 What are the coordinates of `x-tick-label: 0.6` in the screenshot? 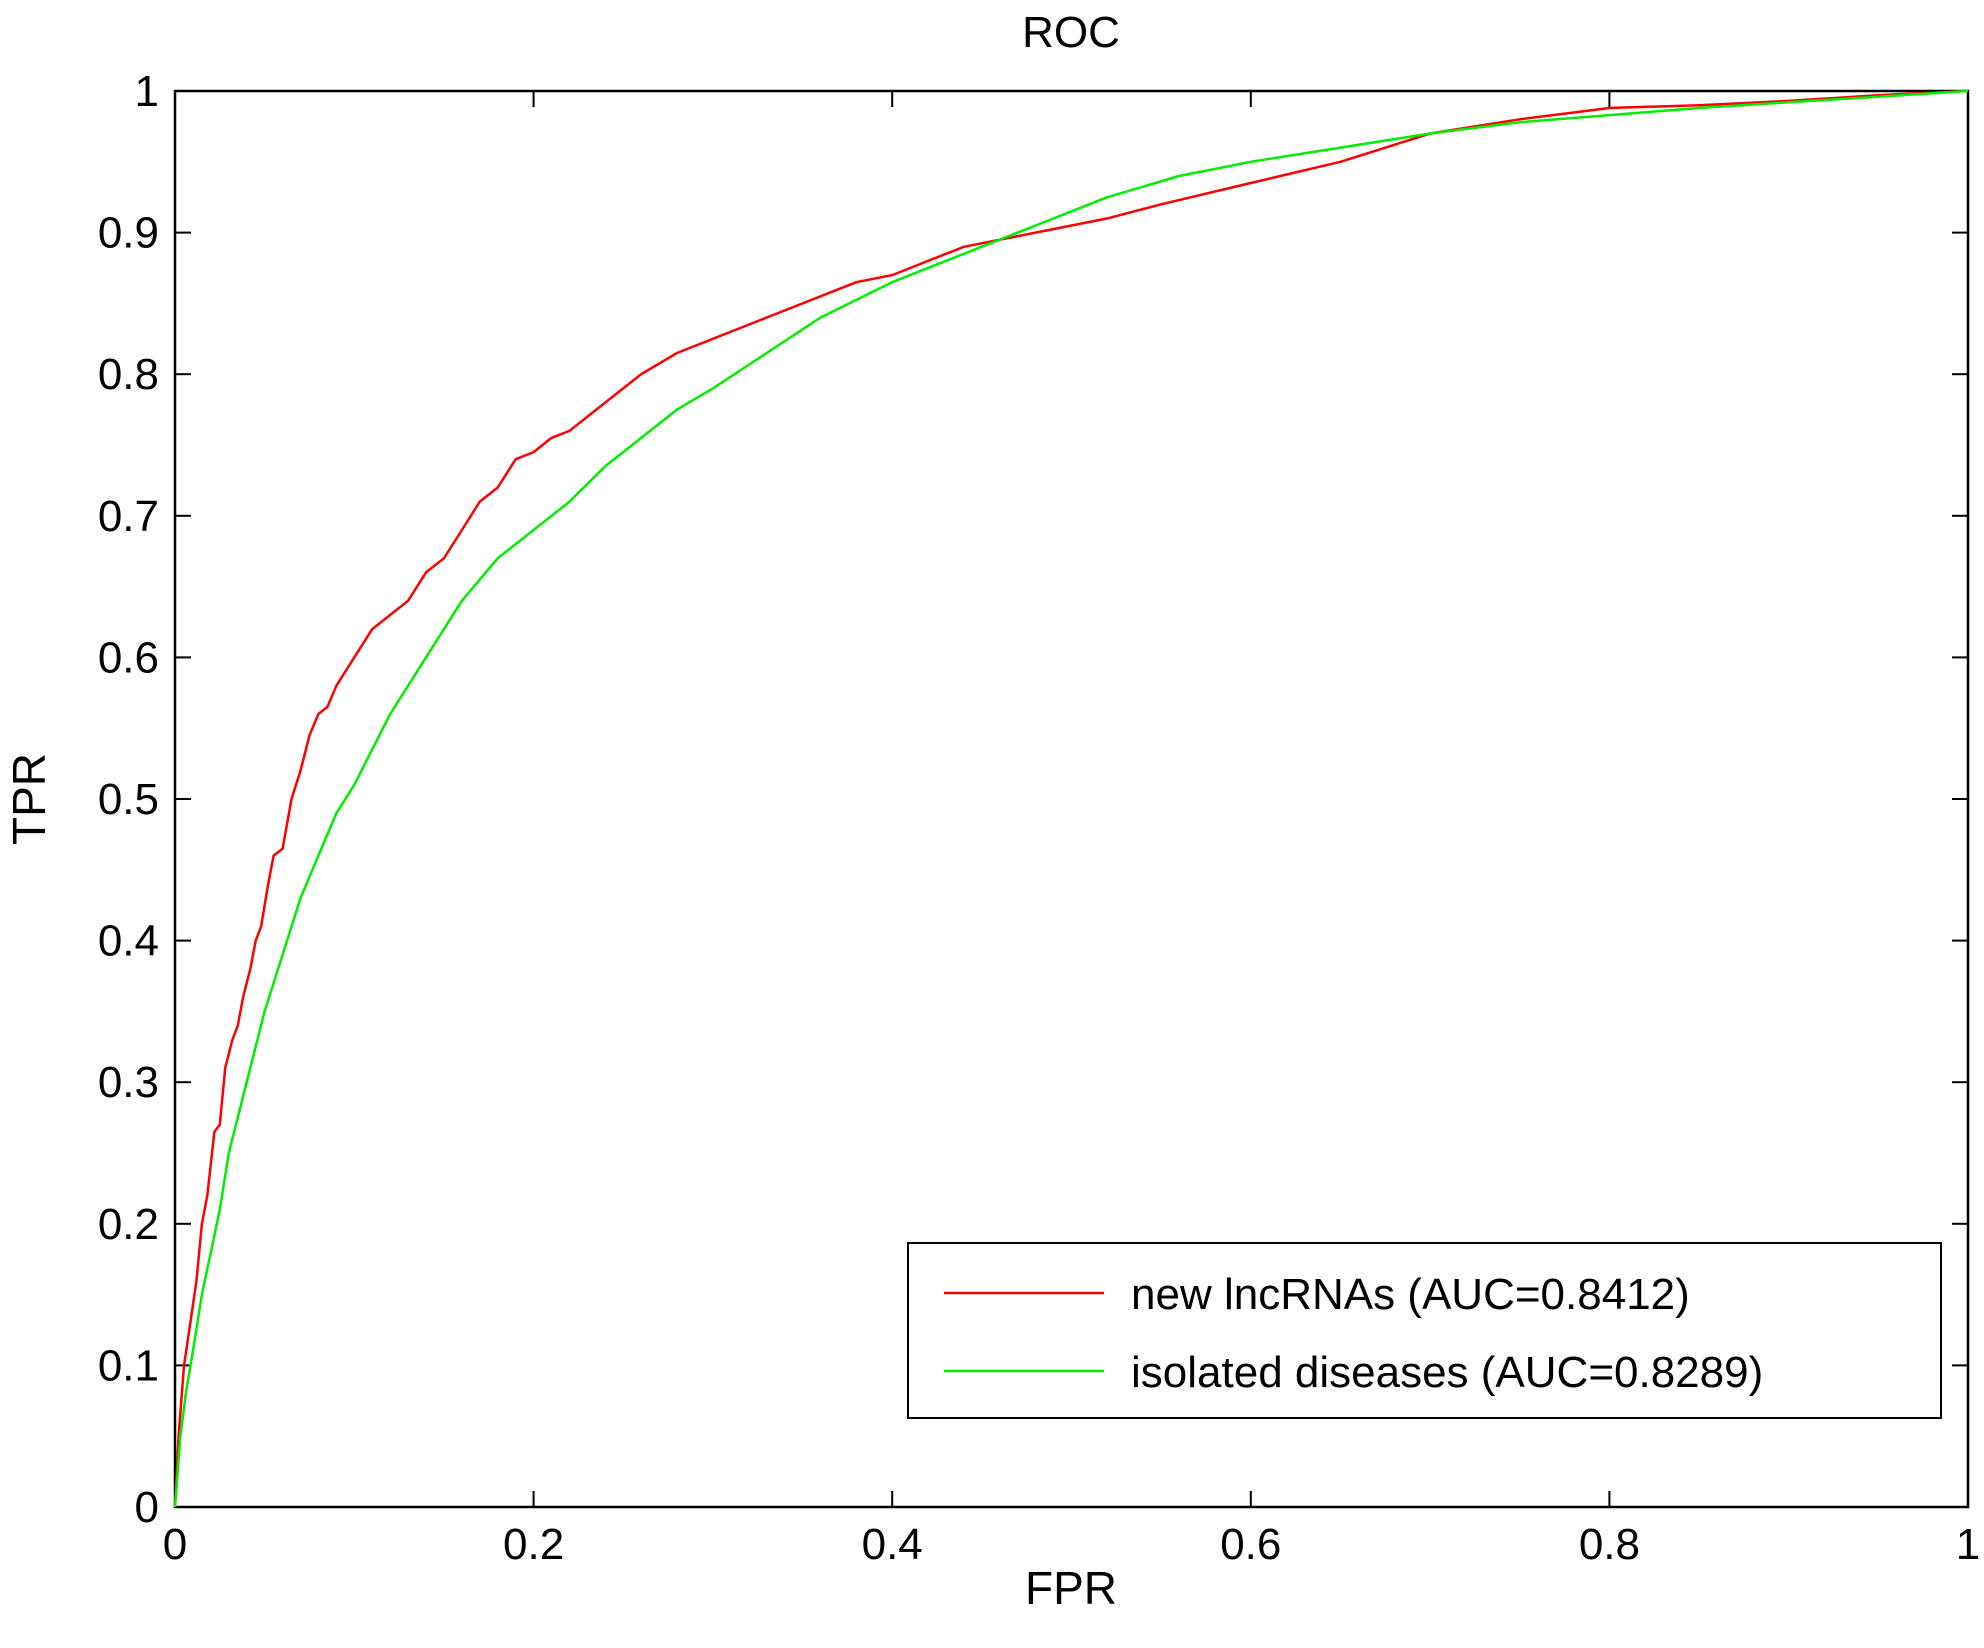 It's located at (1250, 1544).